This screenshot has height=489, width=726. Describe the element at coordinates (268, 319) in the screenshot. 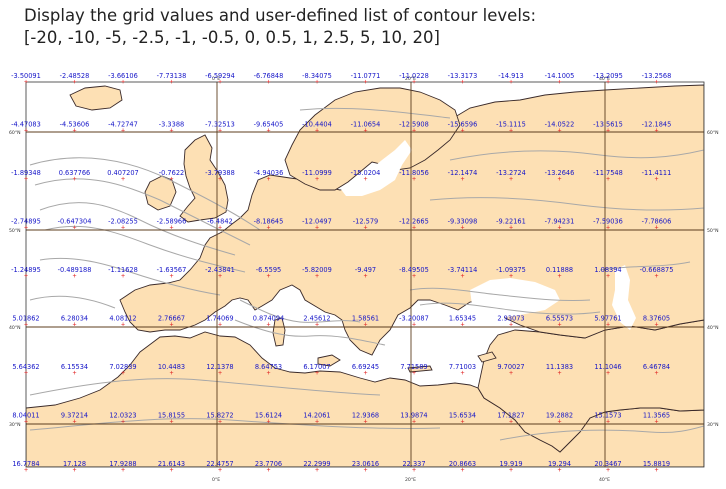

I see `grid-value-label: 0.874094` at that location.